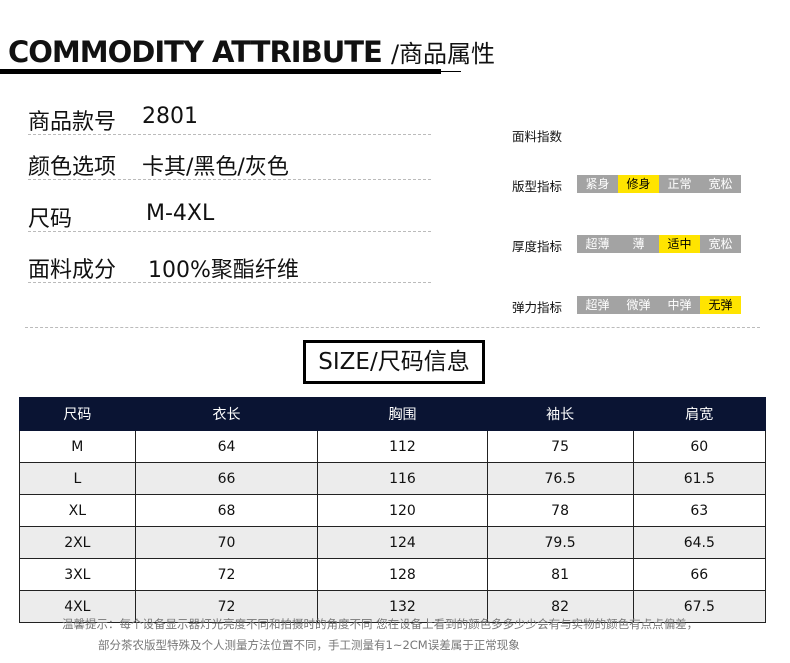 The height and width of the screenshot is (663, 790). What do you see at coordinates (597, 184) in the screenshot?
I see `index-option: 紧身` at bounding box center [597, 184].